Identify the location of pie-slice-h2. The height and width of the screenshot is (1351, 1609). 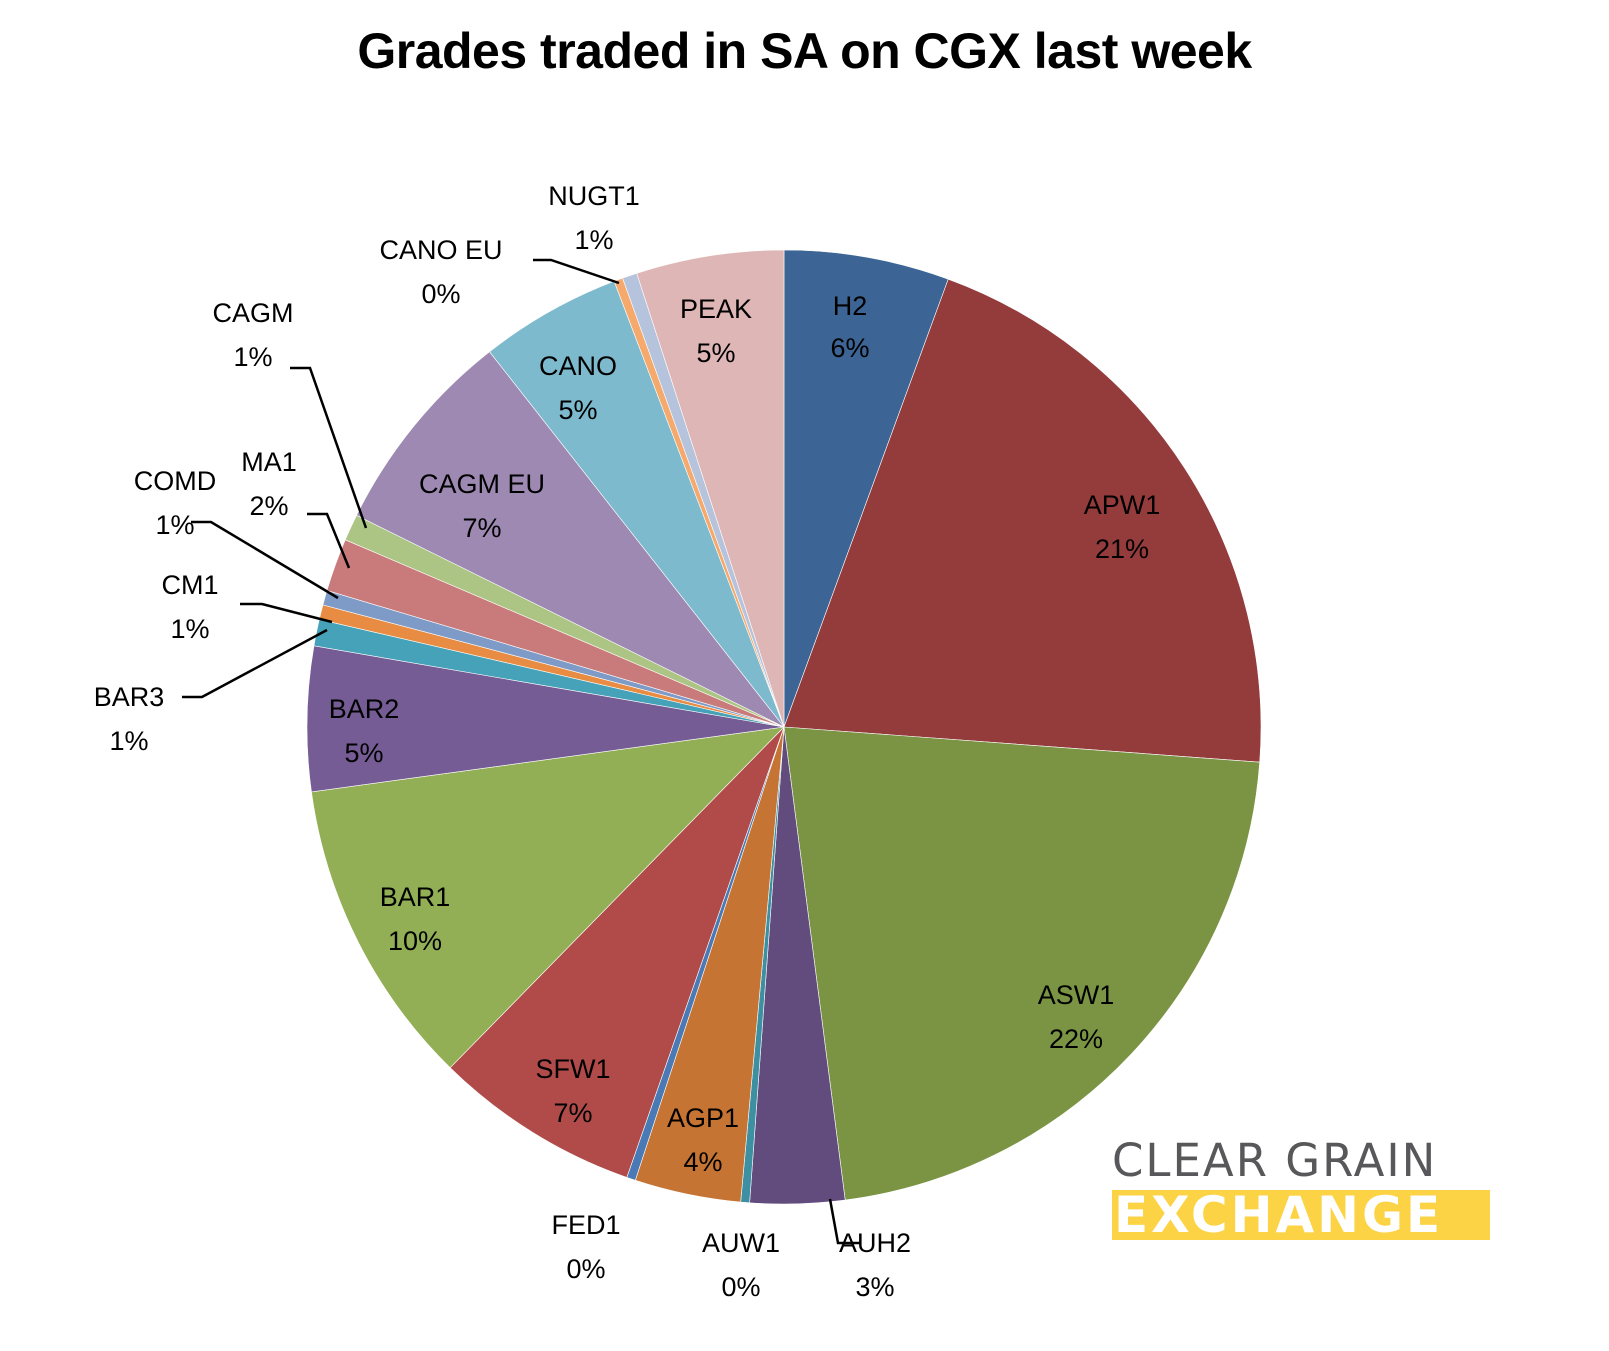
(866, 488).